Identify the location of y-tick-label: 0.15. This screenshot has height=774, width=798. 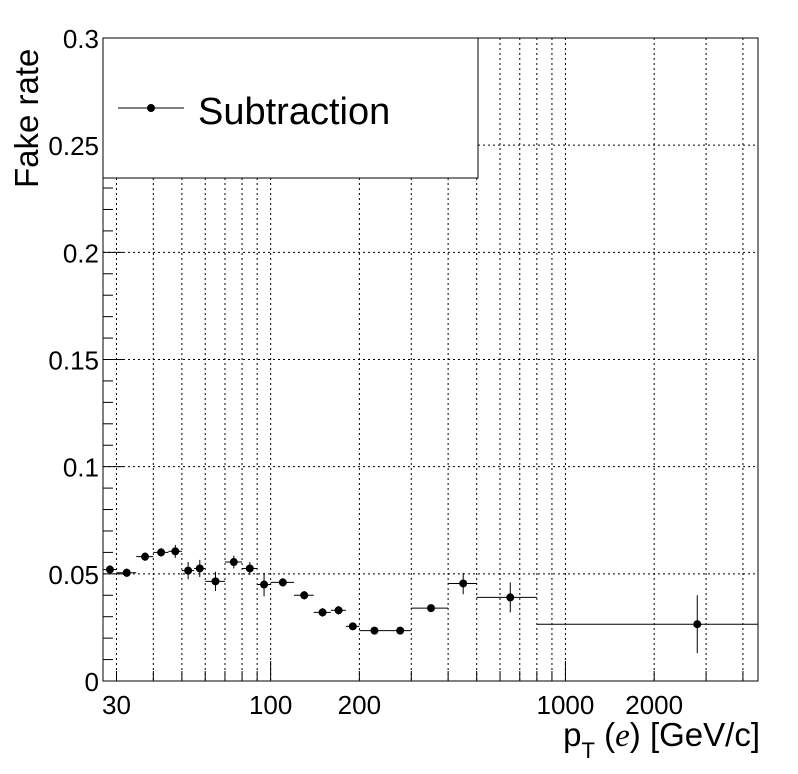
(73, 361).